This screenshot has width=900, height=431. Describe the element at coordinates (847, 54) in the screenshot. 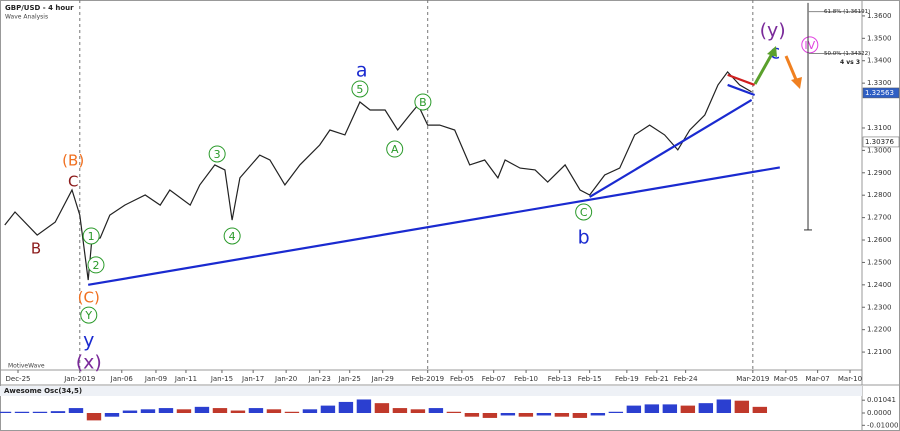

I see `fib-label: 50.0% (1.34322)` at that location.